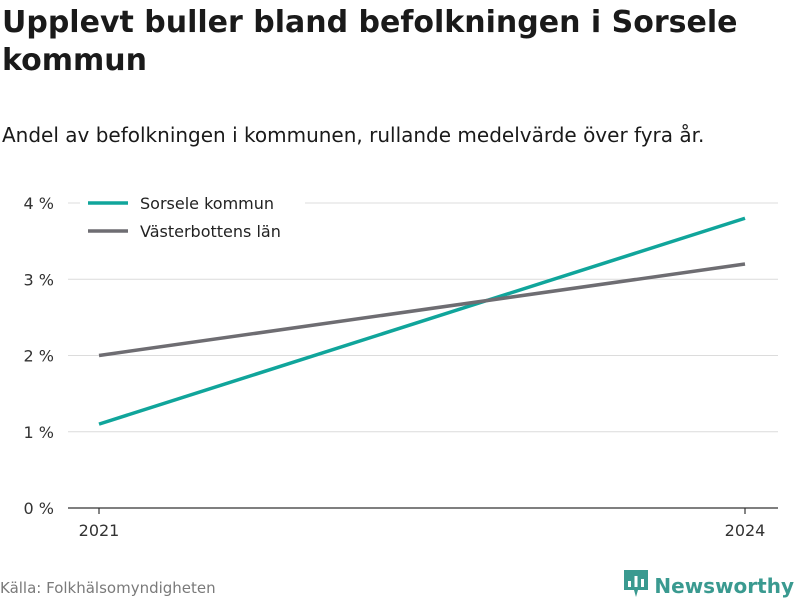 This screenshot has width=800, height=602. I want to click on x-tick-label: 2021, so click(99, 530).